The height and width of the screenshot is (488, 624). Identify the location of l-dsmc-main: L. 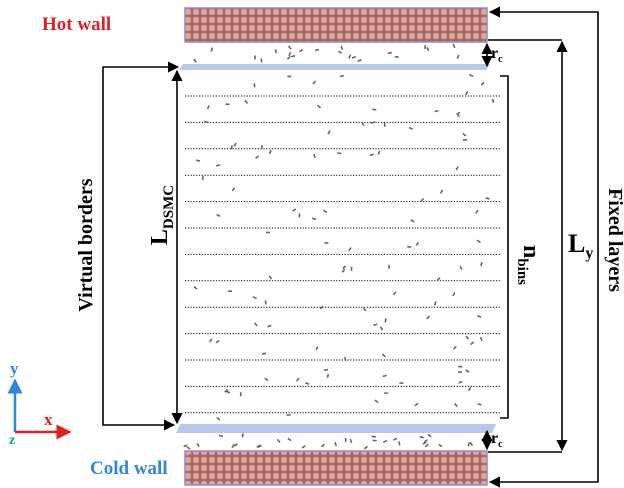
(160, 237).